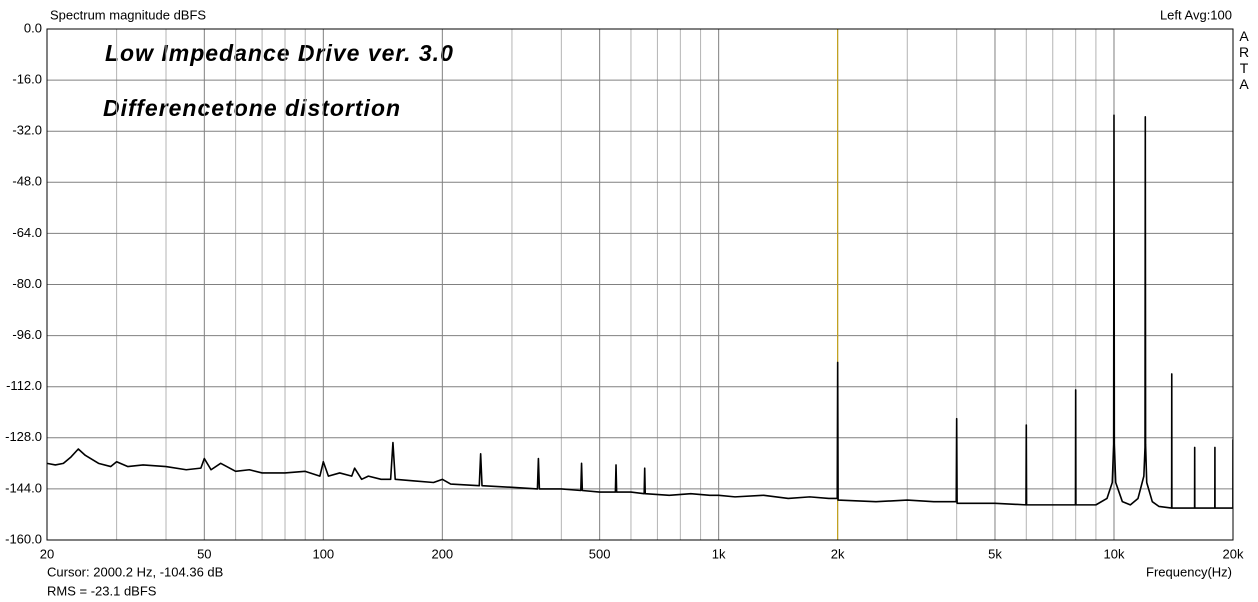 Image resolution: width=1258 pixels, height=602 pixels. What do you see at coordinates (23, 487) in the screenshot?
I see `y-tick-label: -144.0` at bounding box center [23, 487].